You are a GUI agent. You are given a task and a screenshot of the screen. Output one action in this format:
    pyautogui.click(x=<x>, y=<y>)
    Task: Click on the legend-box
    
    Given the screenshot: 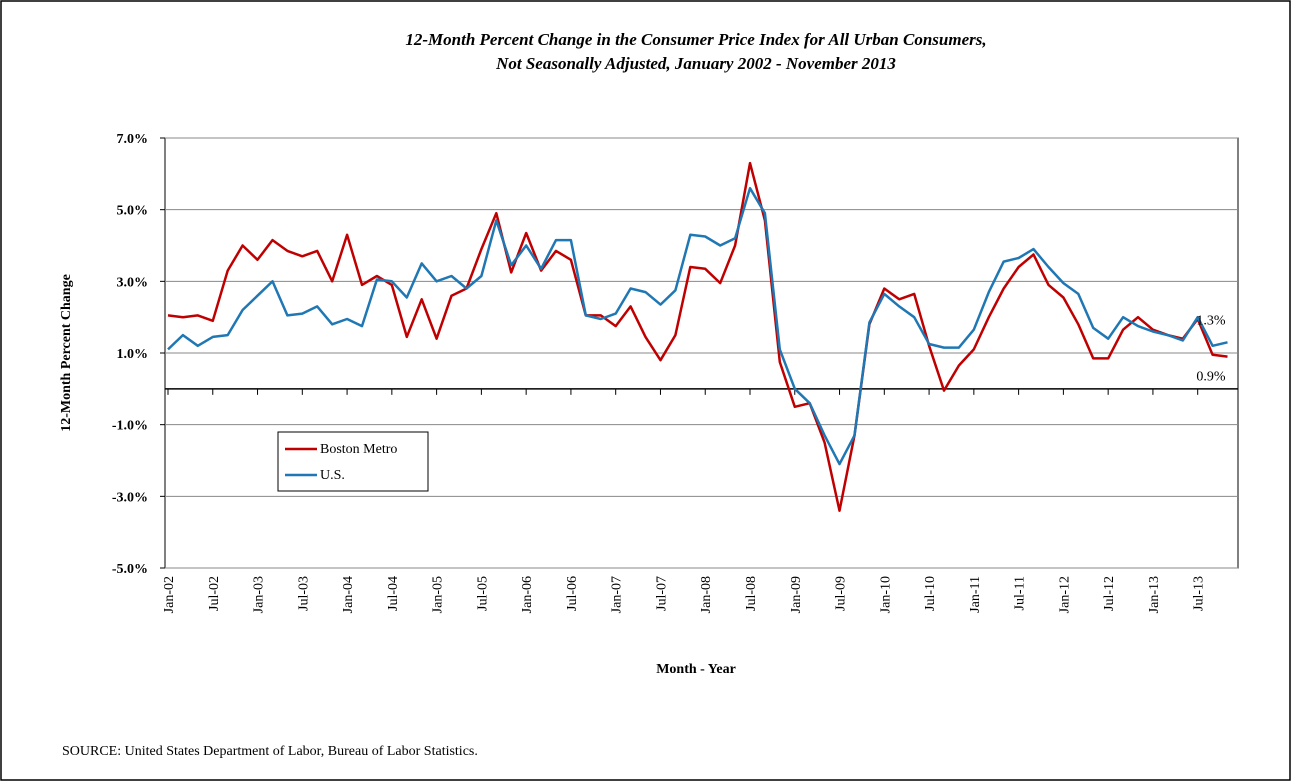 What is the action you would take?
    pyautogui.click(x=353, y=461)
    